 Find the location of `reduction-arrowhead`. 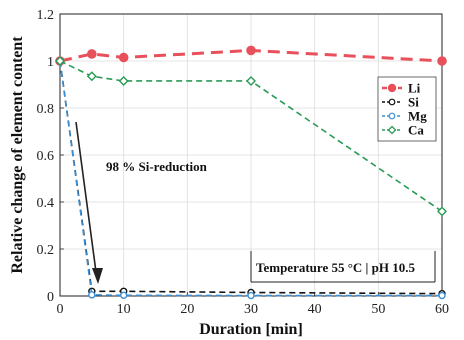

reduction-arrowhead is located at coordinates (97, 276).